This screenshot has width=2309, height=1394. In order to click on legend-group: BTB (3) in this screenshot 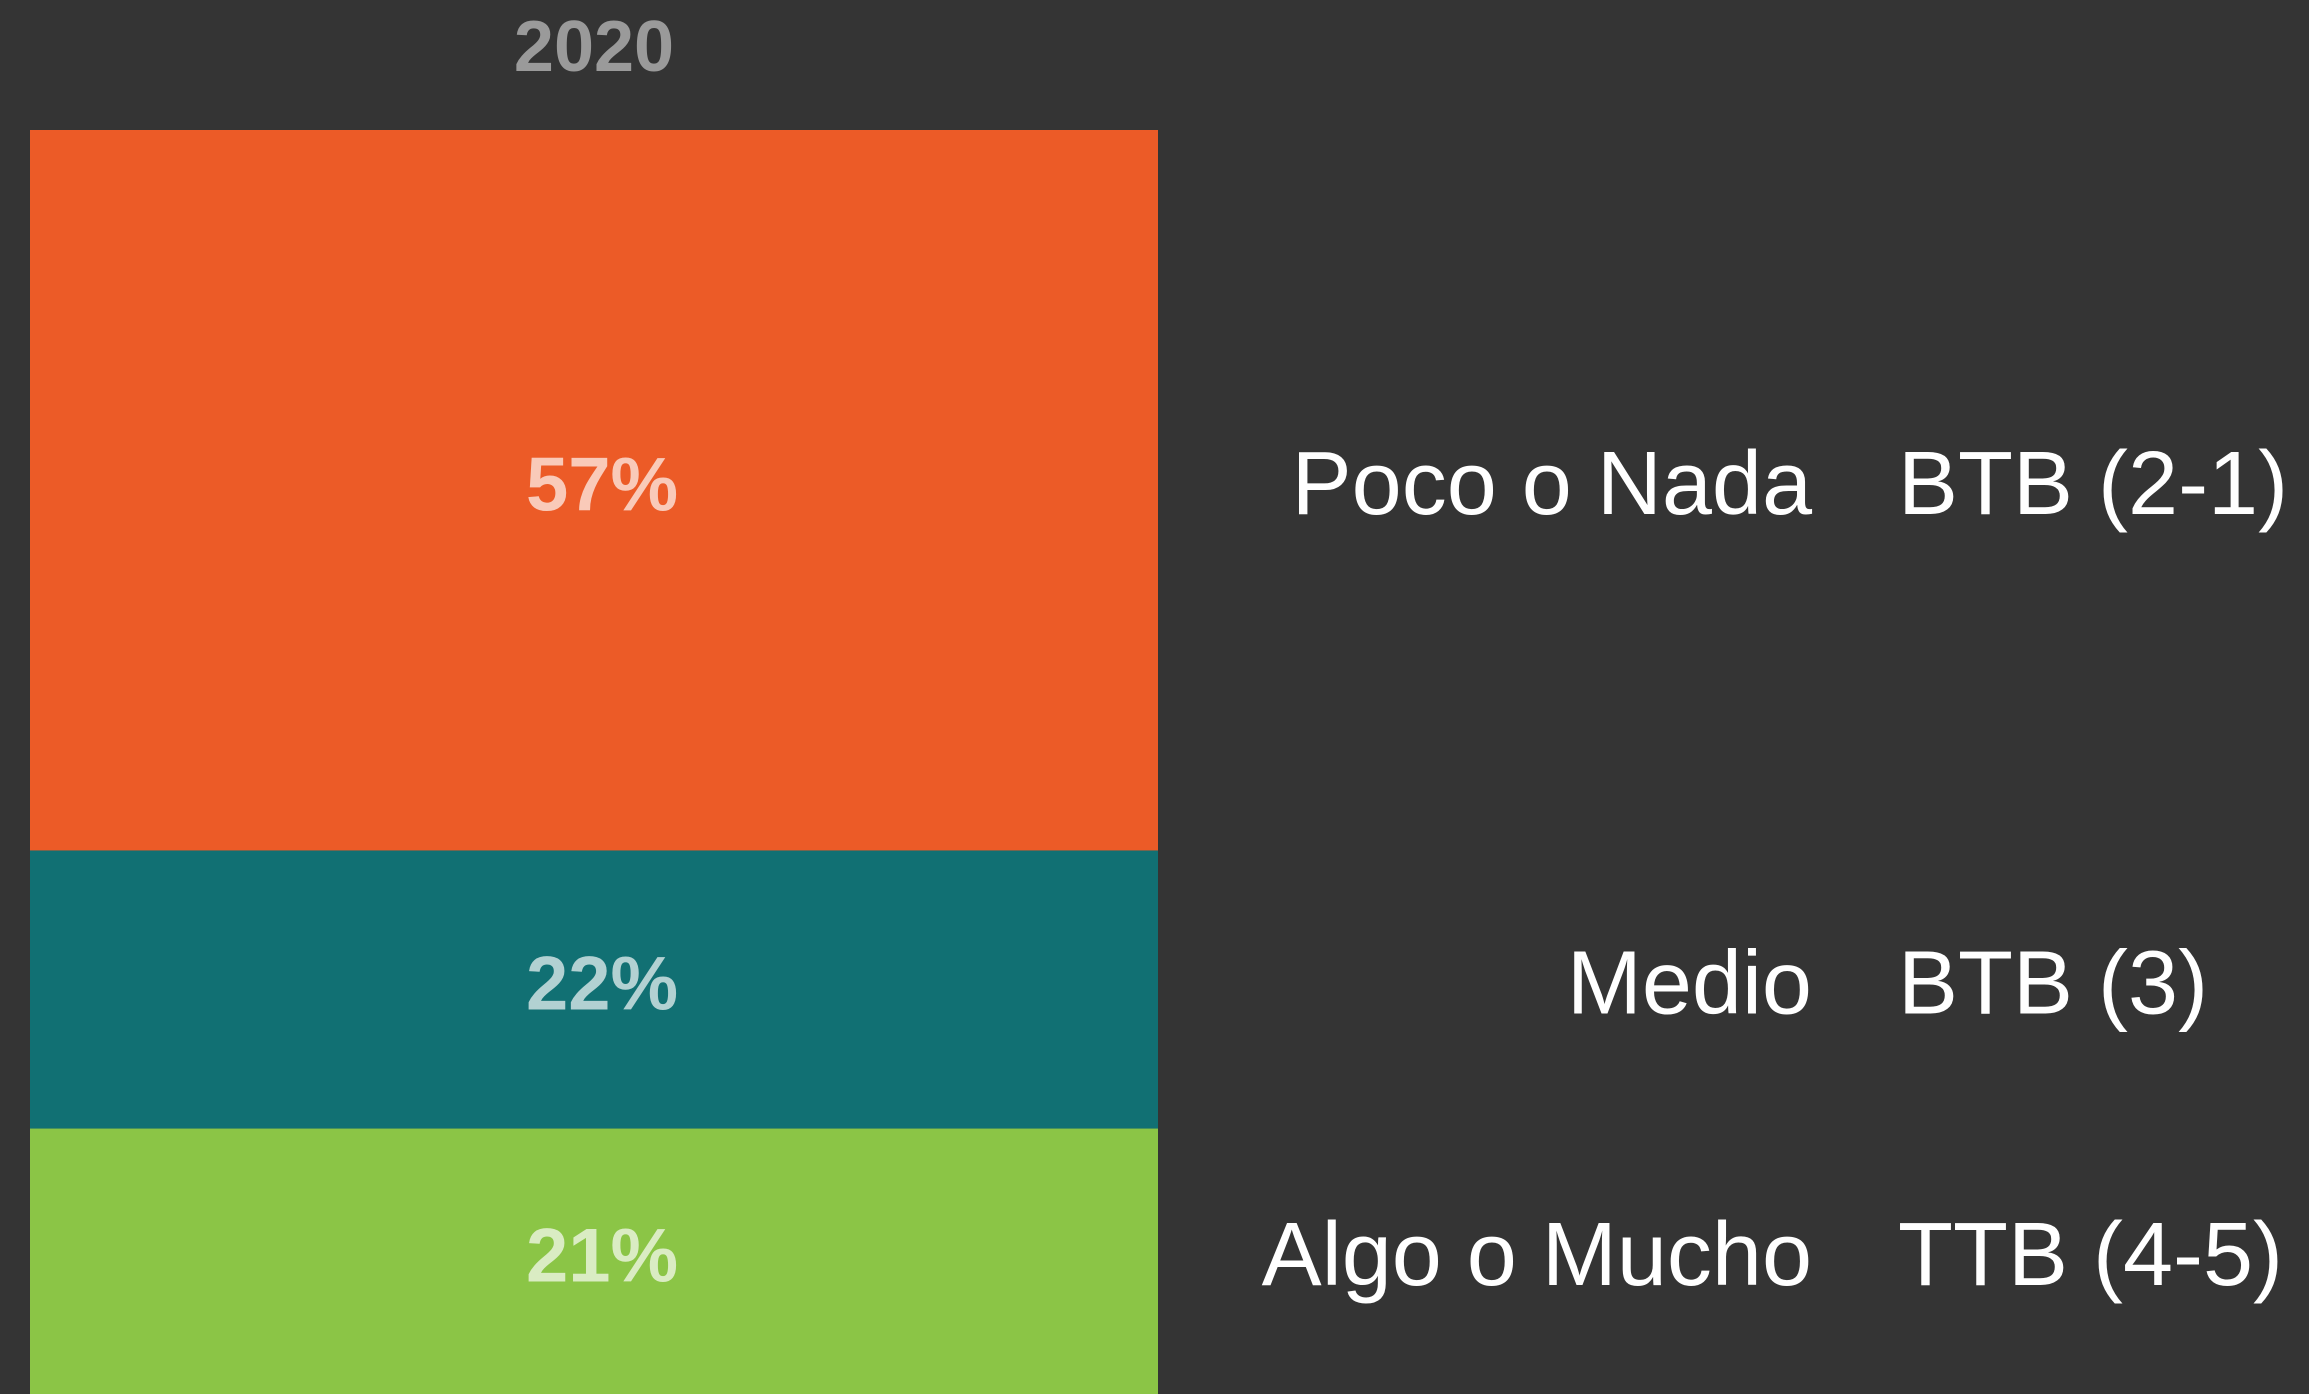, I will do `click(2053, 983)`.